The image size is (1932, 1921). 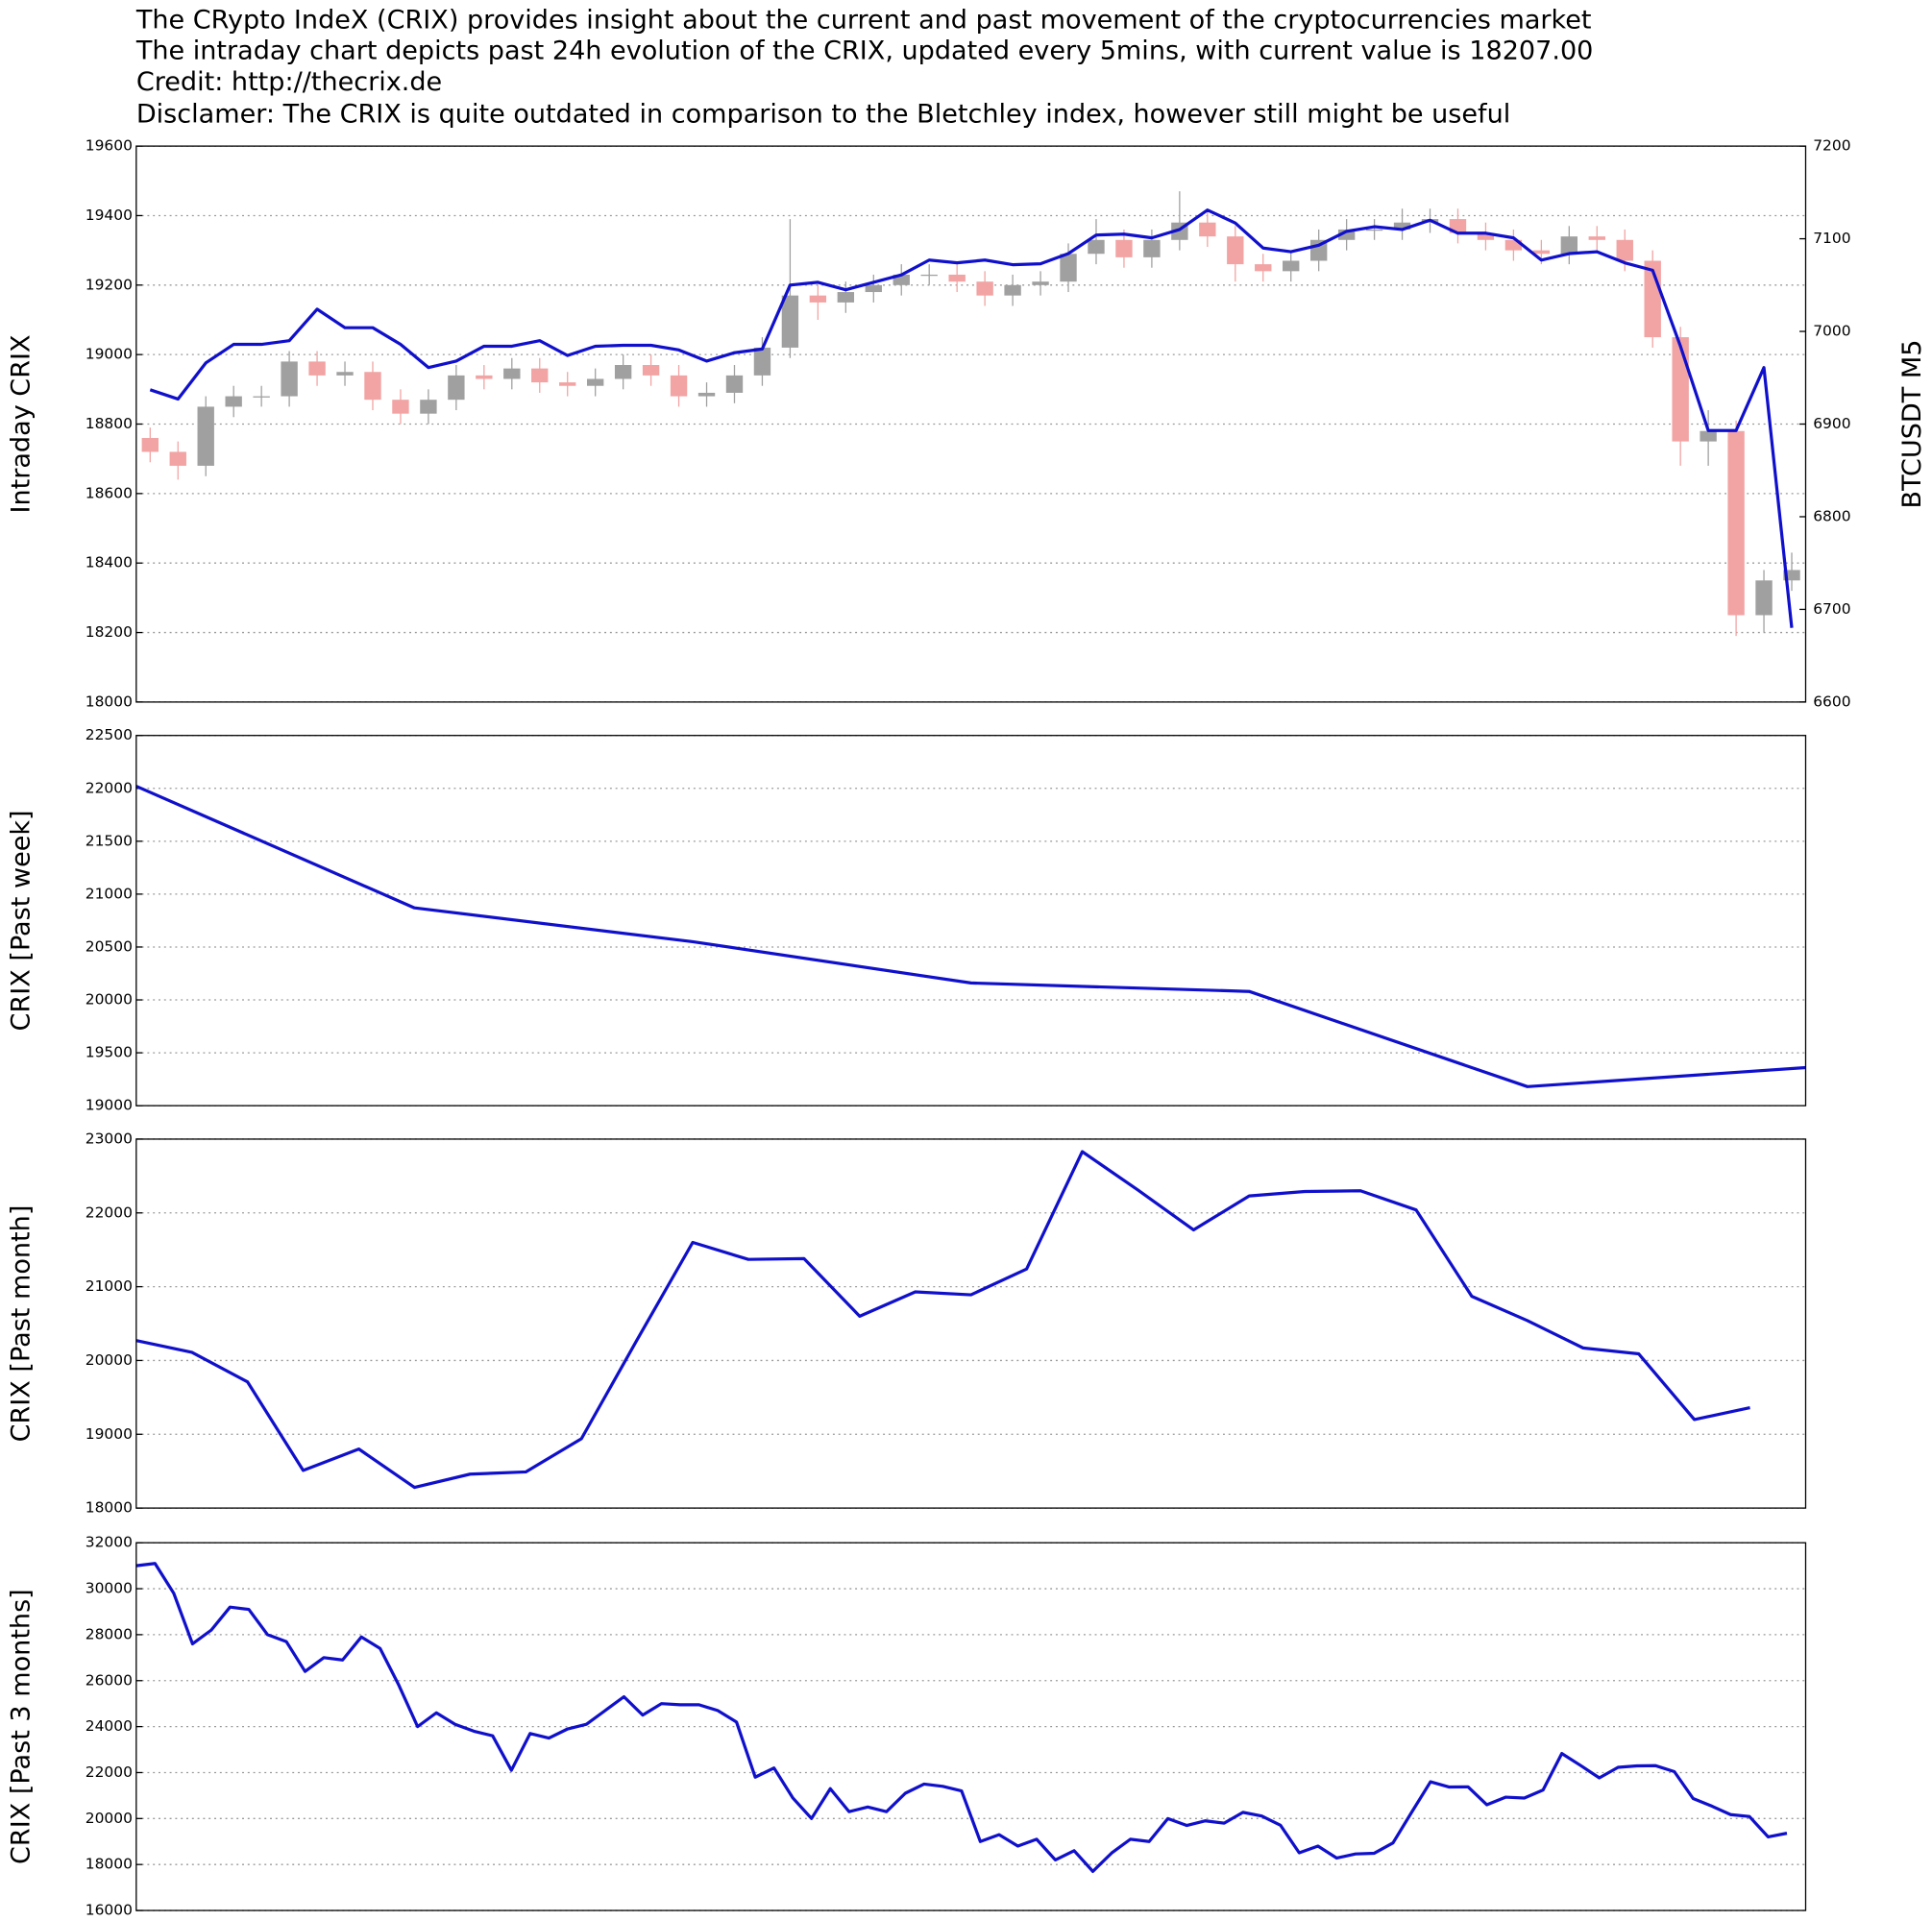 What do you see at coordinates (22, 1324) in the screenshot?
I see `y-axis-label: CRIX [Past month]` at bounding box center [22, 1324].